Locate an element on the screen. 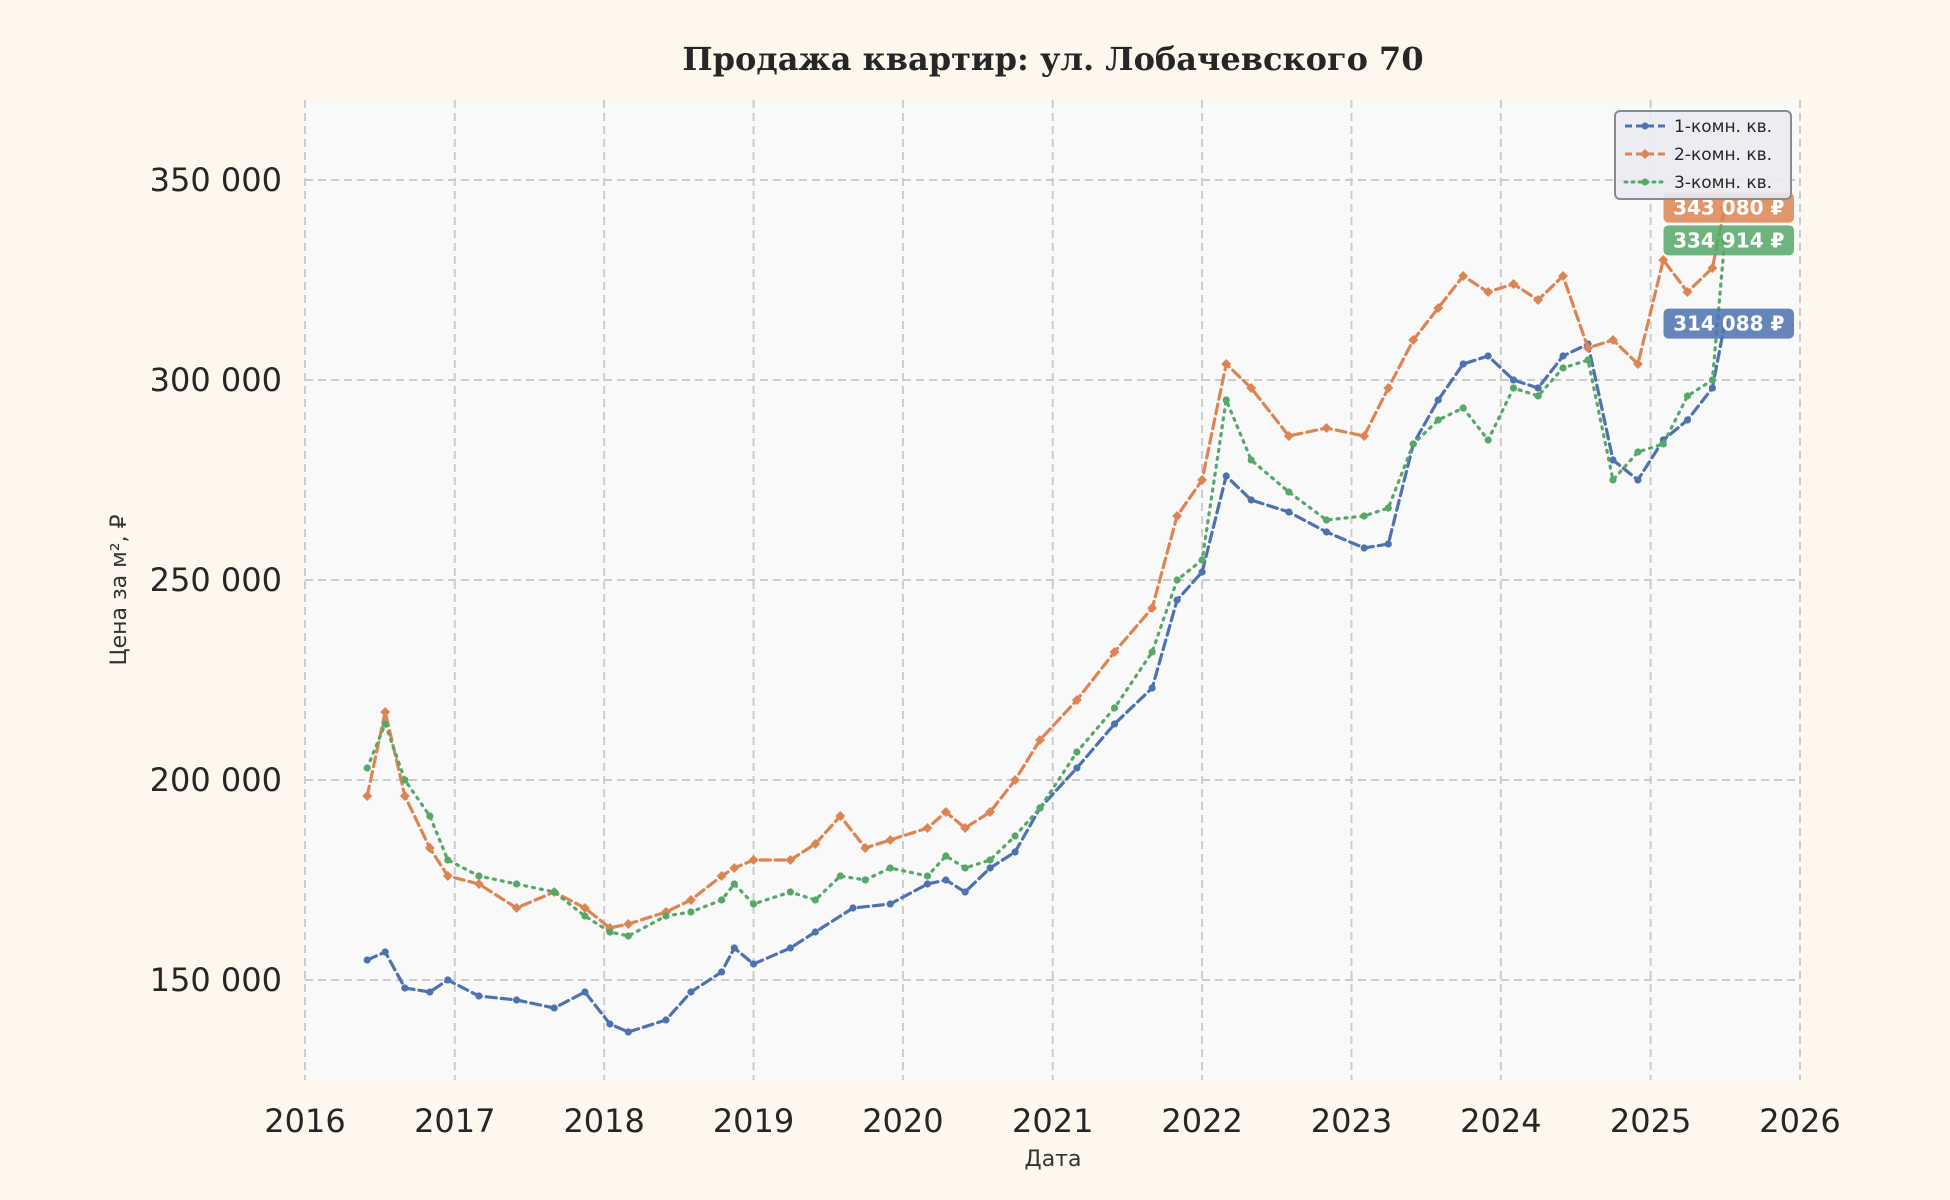 This screenshot has height=1200, width=1950. legend-label-1: 1-комн. кв. is located at coordinates (1723, 127).